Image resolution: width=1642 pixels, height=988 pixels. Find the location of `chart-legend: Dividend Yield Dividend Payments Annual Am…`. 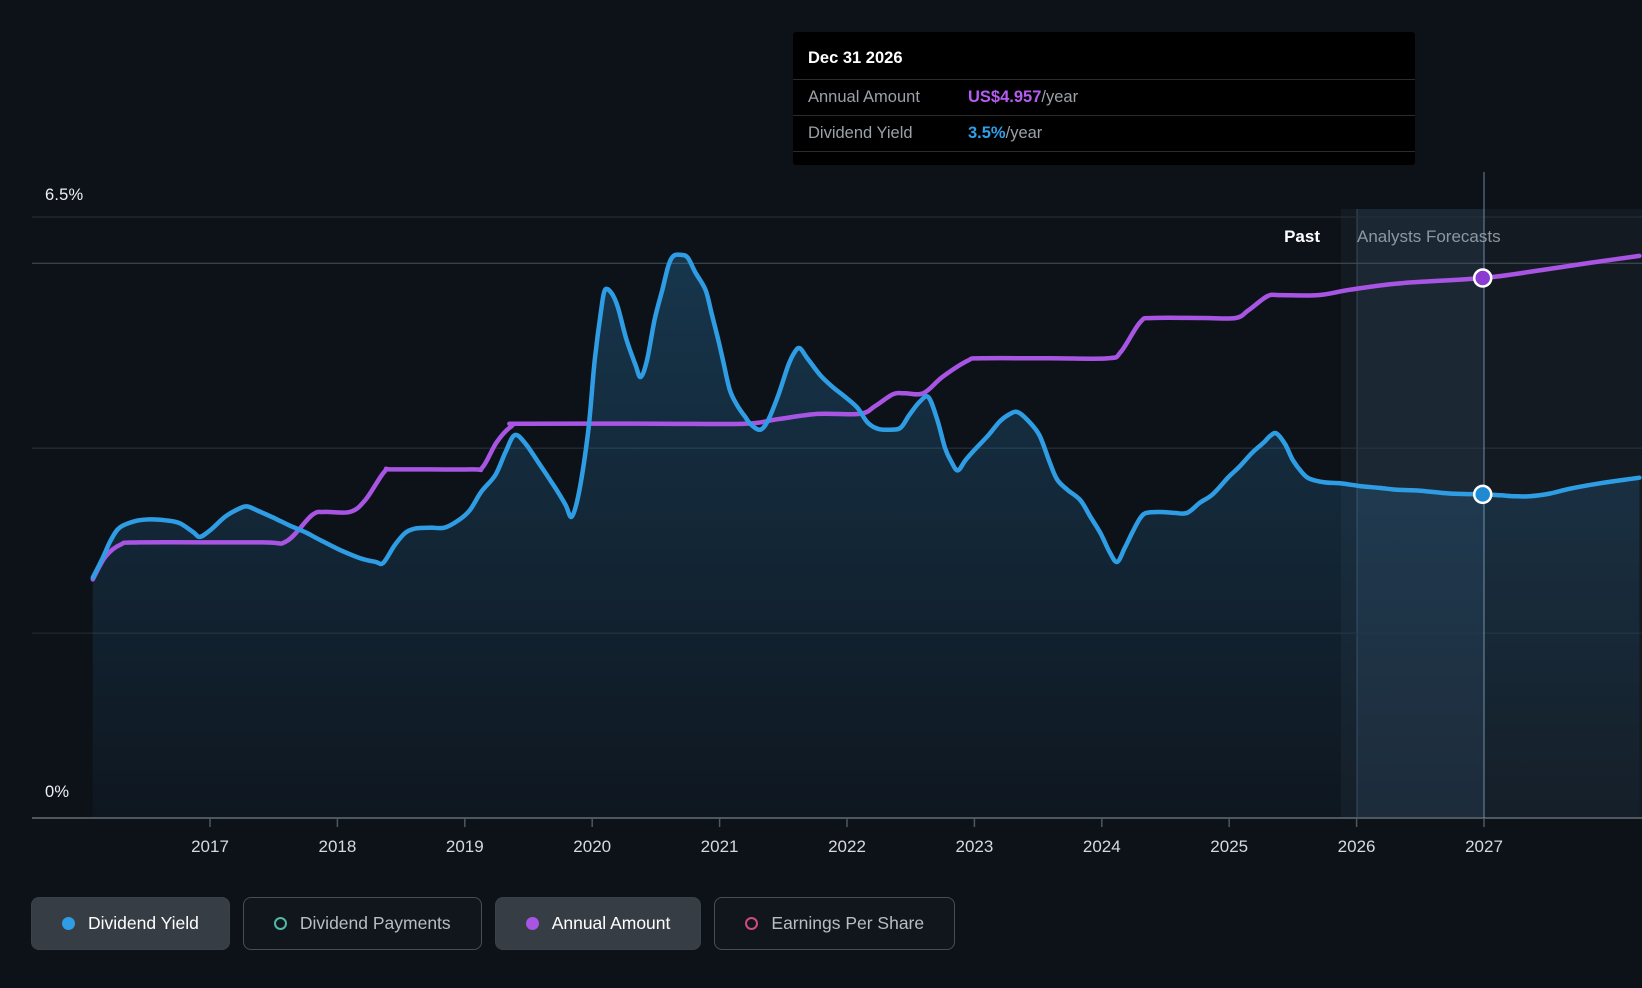

chart-legend: Dividend Yield Dividend Payments Annual Am… is located at coordinates (493, 923).